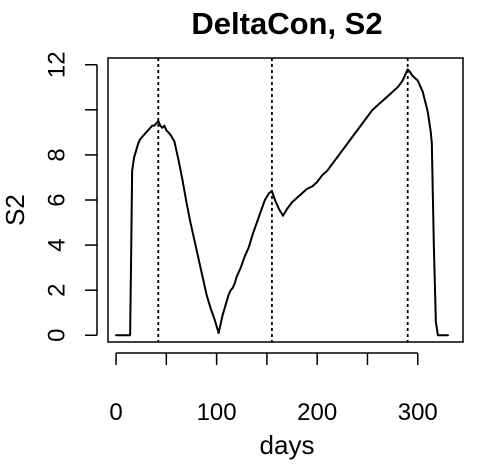  I want to click on chart-title: DeltaCon, S2, so click(286, 23).